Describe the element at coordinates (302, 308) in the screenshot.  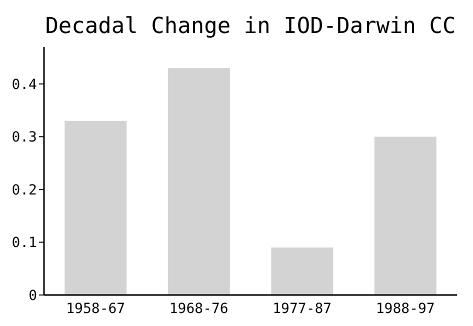
I see `x-tick-label: 1977-87` at that location.